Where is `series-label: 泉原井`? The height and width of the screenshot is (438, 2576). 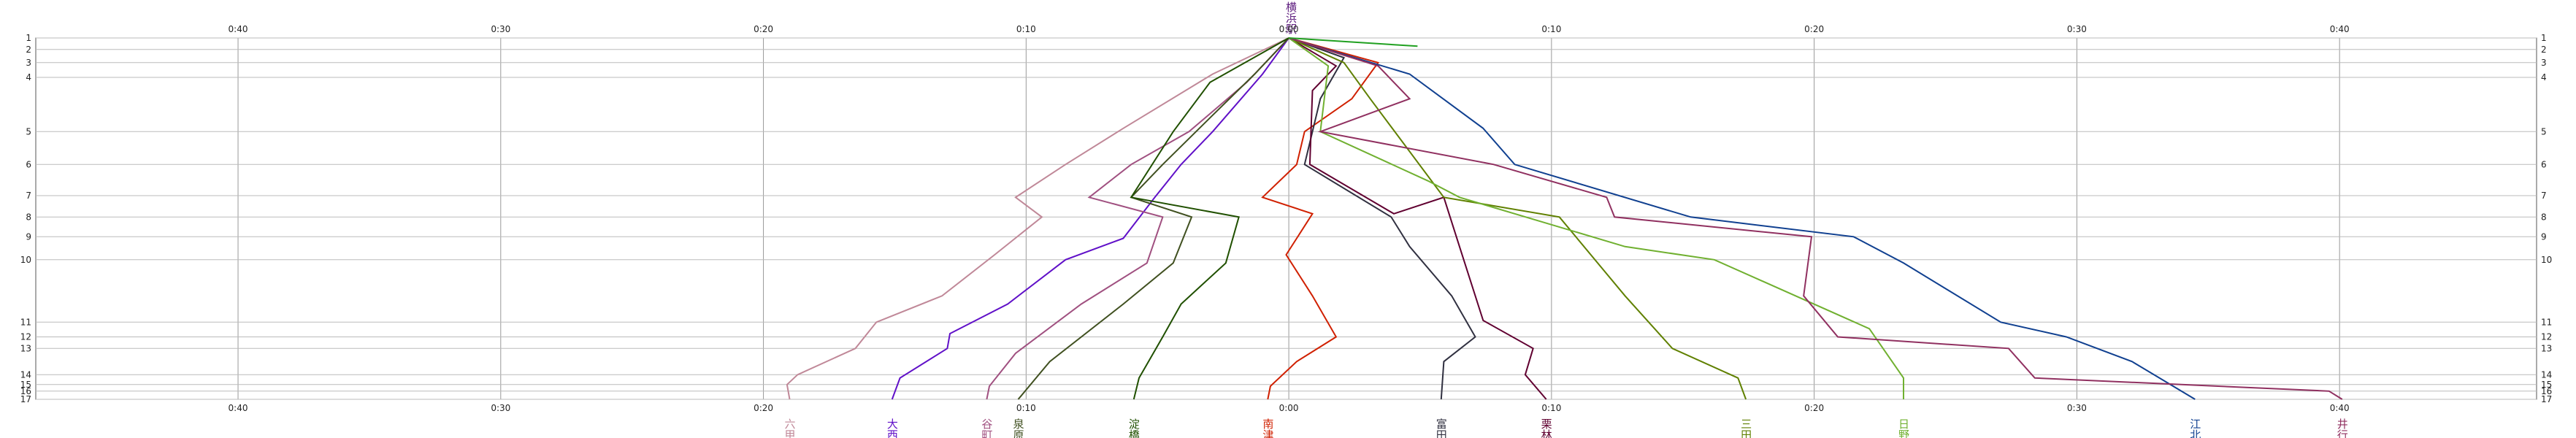
series-label: 泉原井 is located at coordinates (1018, 428).